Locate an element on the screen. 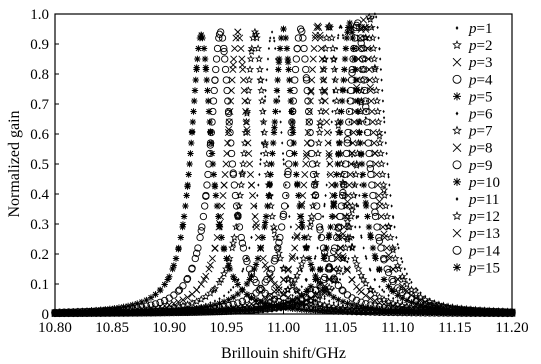 Image resolution: width=541 pixels, height=364 pixels. y-tick-label: 0.7 is located at coordinates (39, 105).